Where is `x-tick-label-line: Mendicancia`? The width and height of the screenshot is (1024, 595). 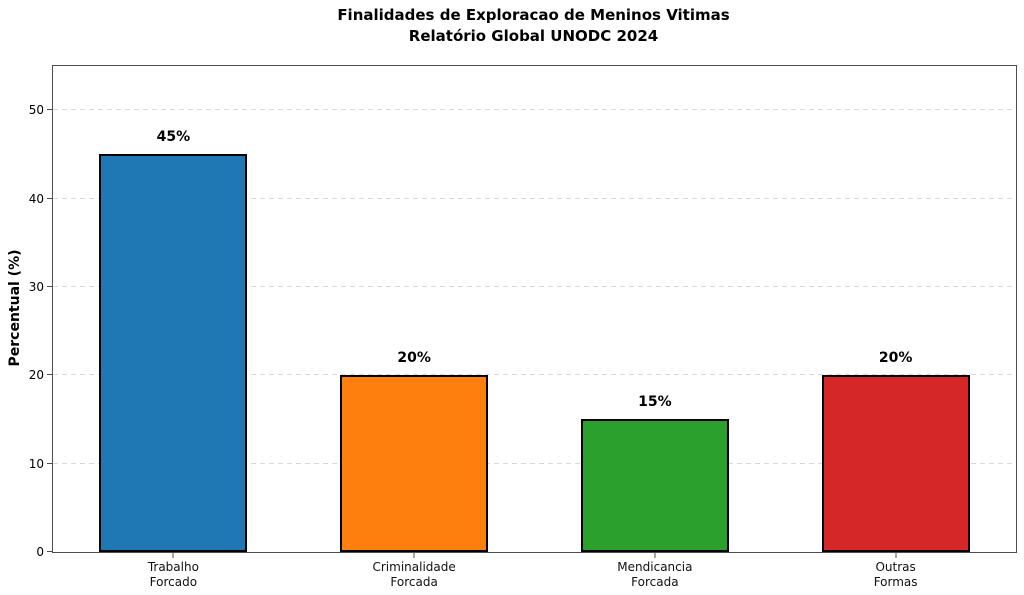 x-tick-label-line: Mendicancia is located at coordinates (655, 567).